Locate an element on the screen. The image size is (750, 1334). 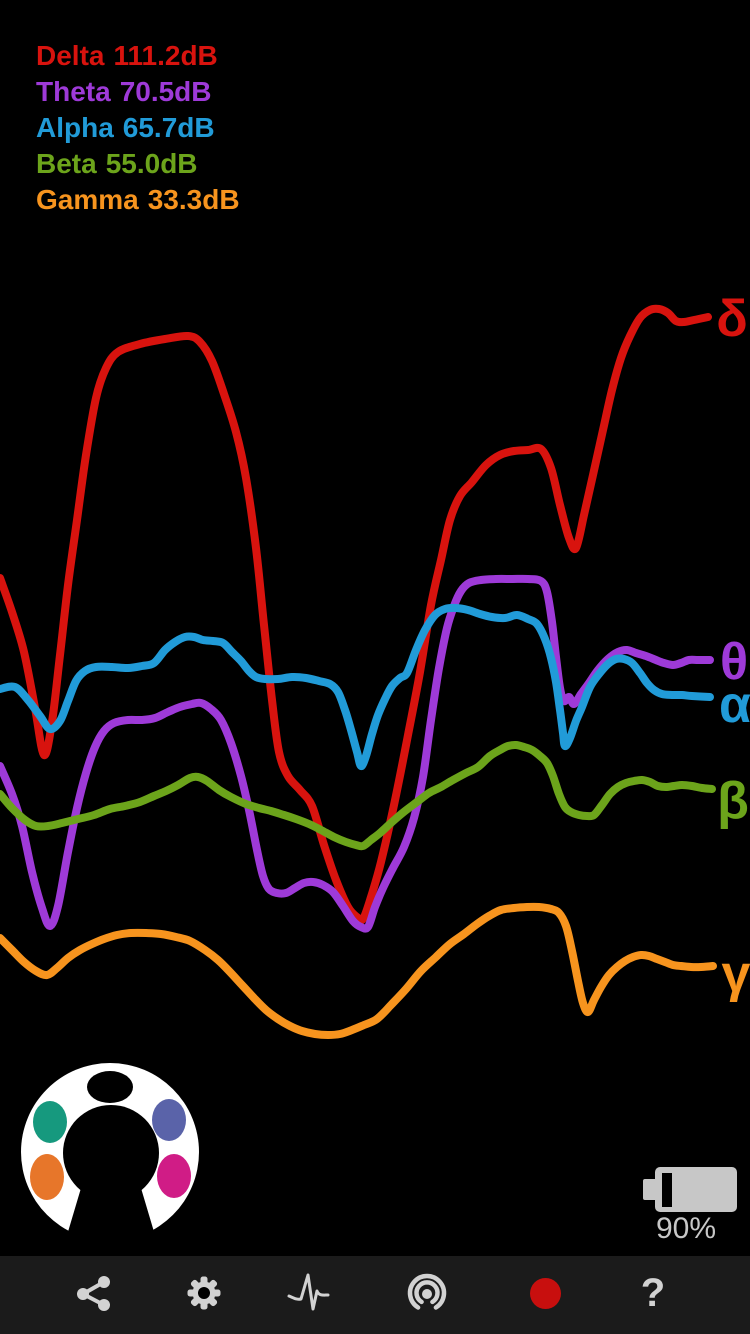
legend-item-theta: Theta 70.5dB is located at coordinates (138, 92).